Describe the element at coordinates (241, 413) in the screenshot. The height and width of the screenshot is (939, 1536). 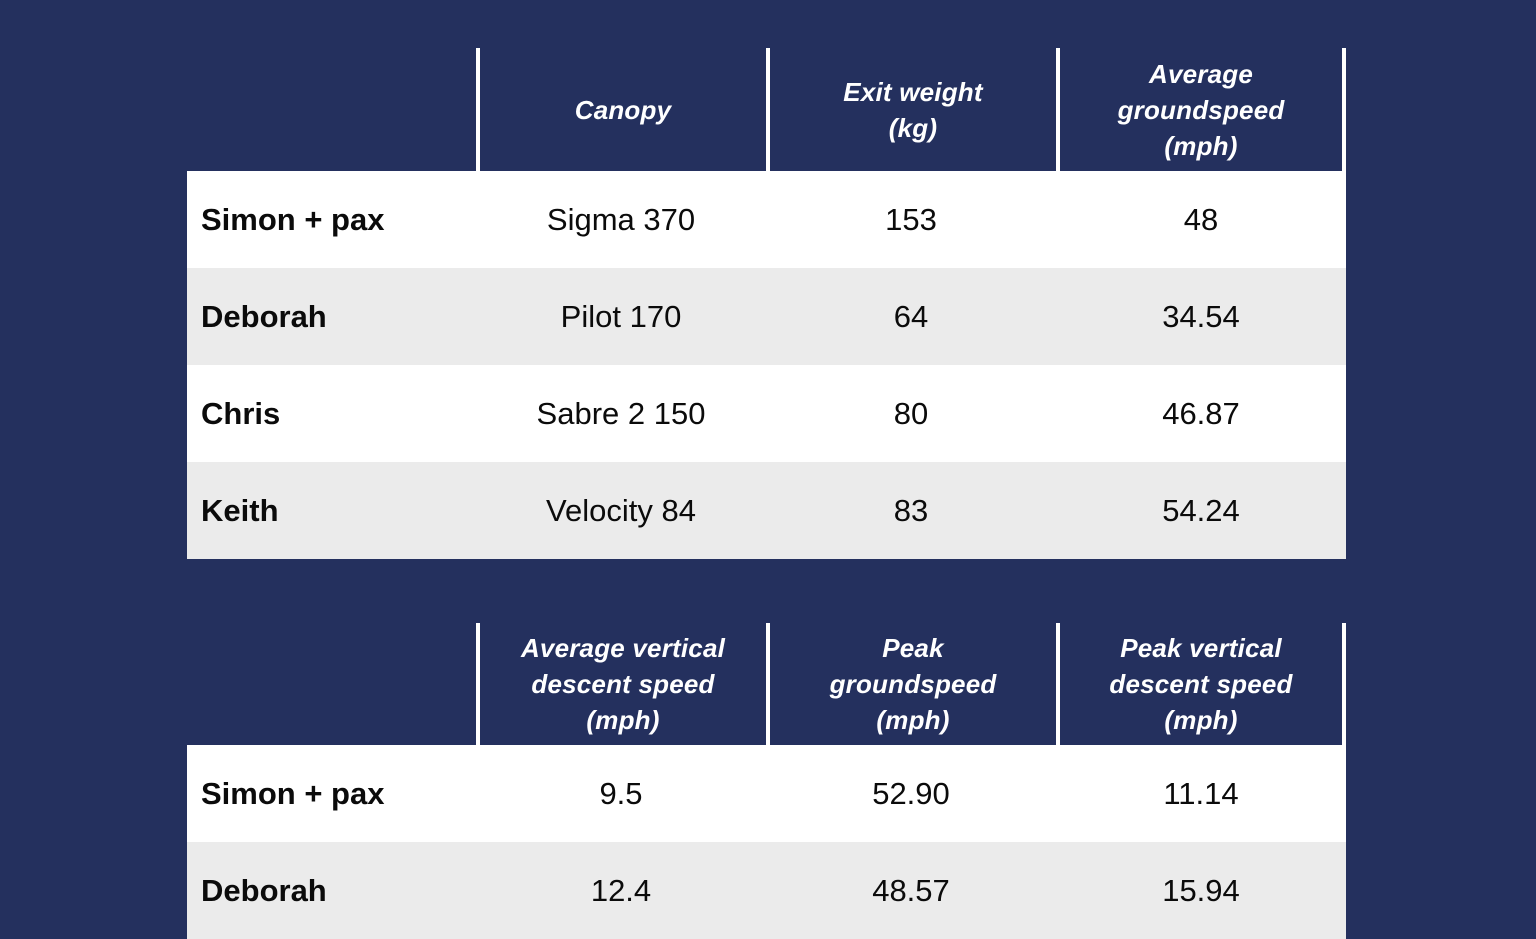
I see `row-label: Chris` at that location.